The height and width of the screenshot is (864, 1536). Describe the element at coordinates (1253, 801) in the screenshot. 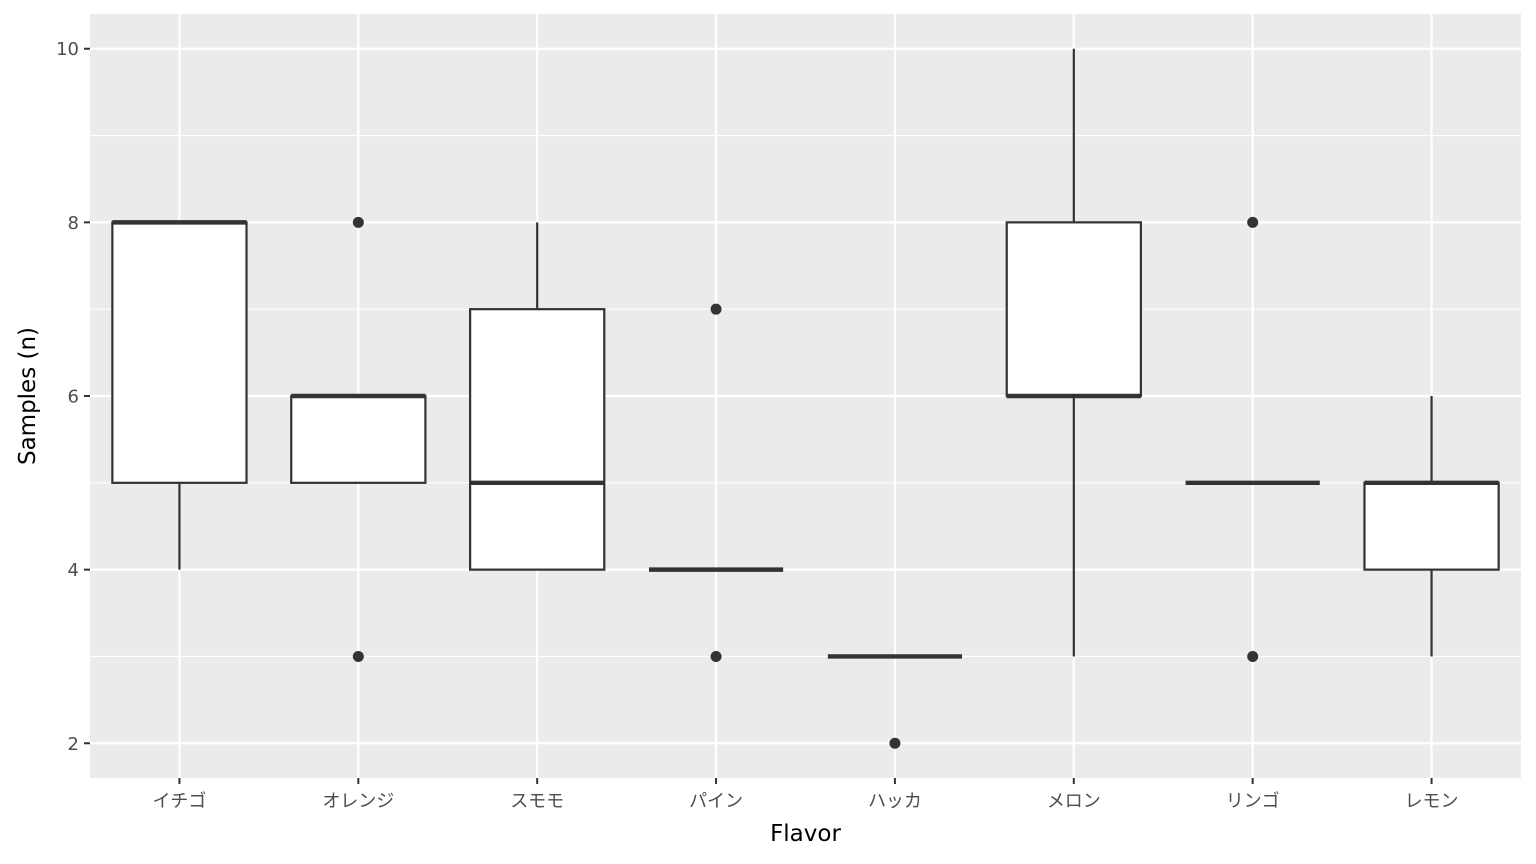

I see `x-tick-label: リンゴ` at that location.